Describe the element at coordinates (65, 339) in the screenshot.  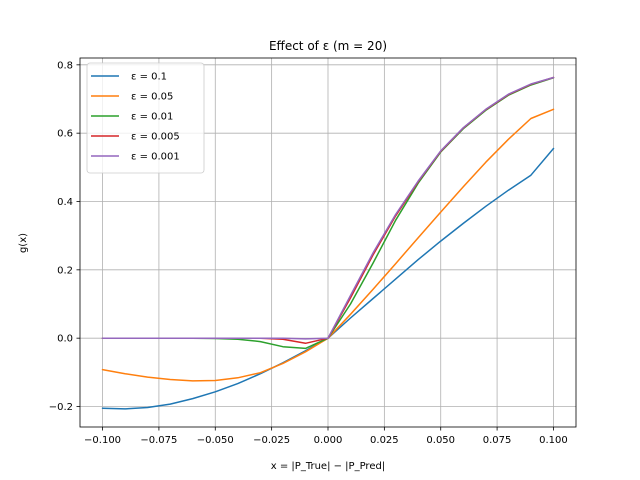
I see `y-tick-label: 0.0` at that location.